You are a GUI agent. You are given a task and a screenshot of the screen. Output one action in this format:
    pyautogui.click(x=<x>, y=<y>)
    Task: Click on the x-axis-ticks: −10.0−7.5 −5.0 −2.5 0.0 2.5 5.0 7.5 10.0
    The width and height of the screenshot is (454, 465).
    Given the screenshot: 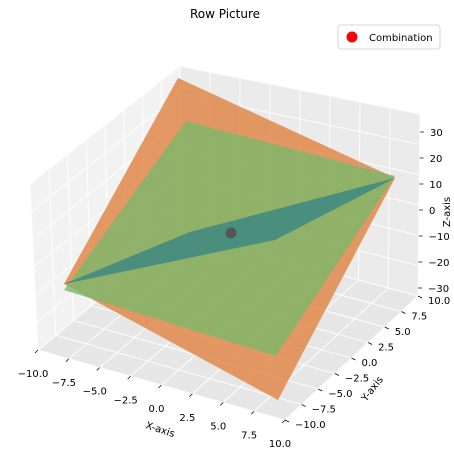 What is the action you would take?
    pyautogui.click(x=154, y=399)
    